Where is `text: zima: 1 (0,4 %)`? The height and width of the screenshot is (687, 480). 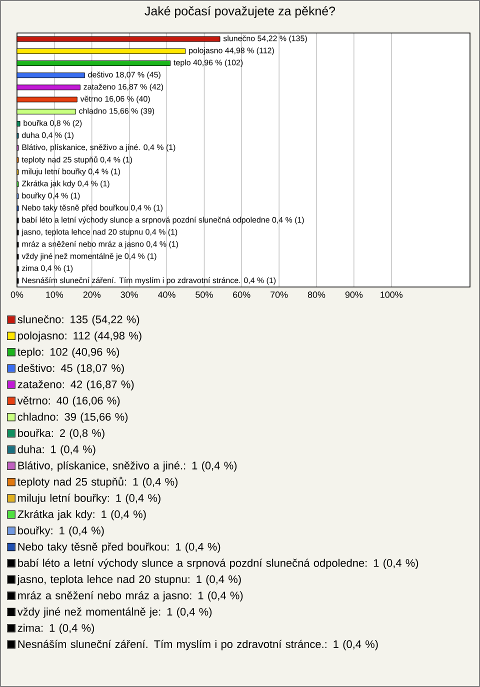 text: zima: 1 (0,4 %) is located at coordinates (56, 629).